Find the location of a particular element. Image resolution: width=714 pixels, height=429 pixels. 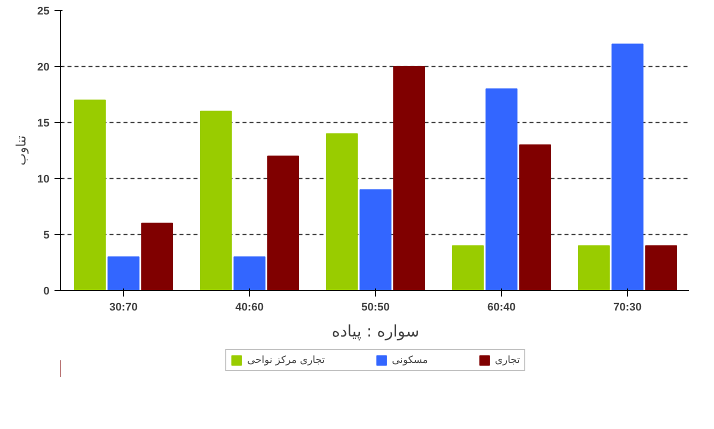

y-axis-title: تناوب is located at coordinates (22, 150).